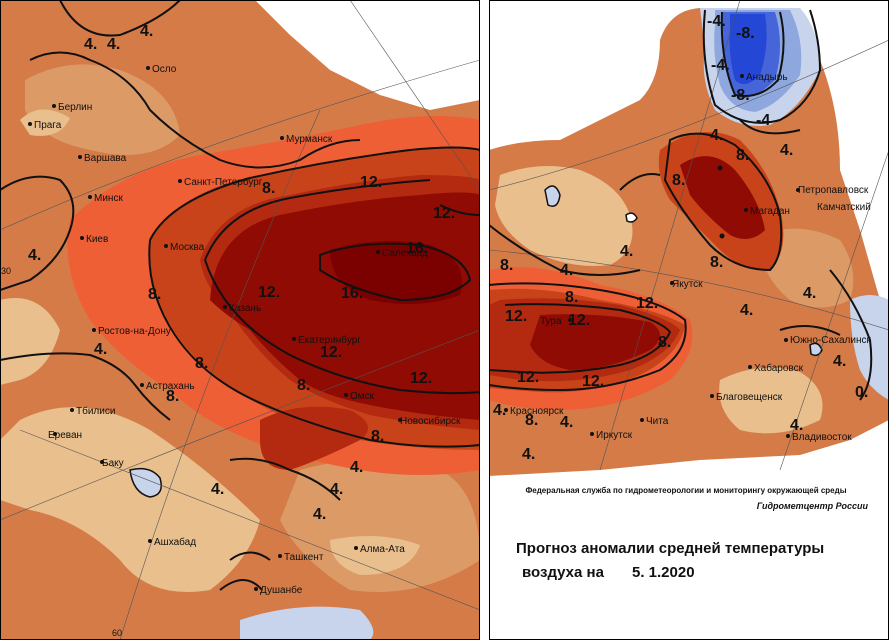  Describe the element at coordinates (307, 623) in the screenshot. I see `negative-zone` at that location.